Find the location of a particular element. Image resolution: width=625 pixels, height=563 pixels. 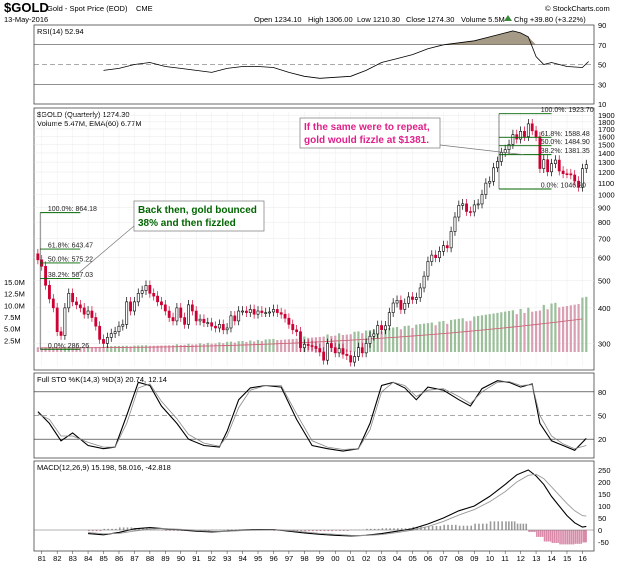

rsi-tick-label: 30 is located at coordinates (602, 84).